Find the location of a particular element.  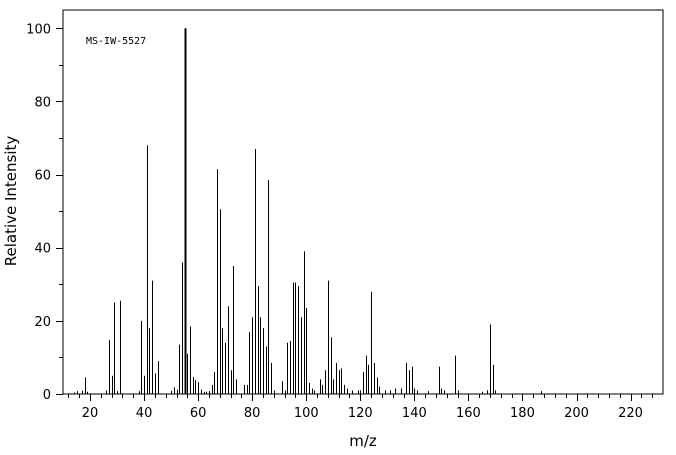

x-tick-label-140: 140 is located at coordinates (414, 413).